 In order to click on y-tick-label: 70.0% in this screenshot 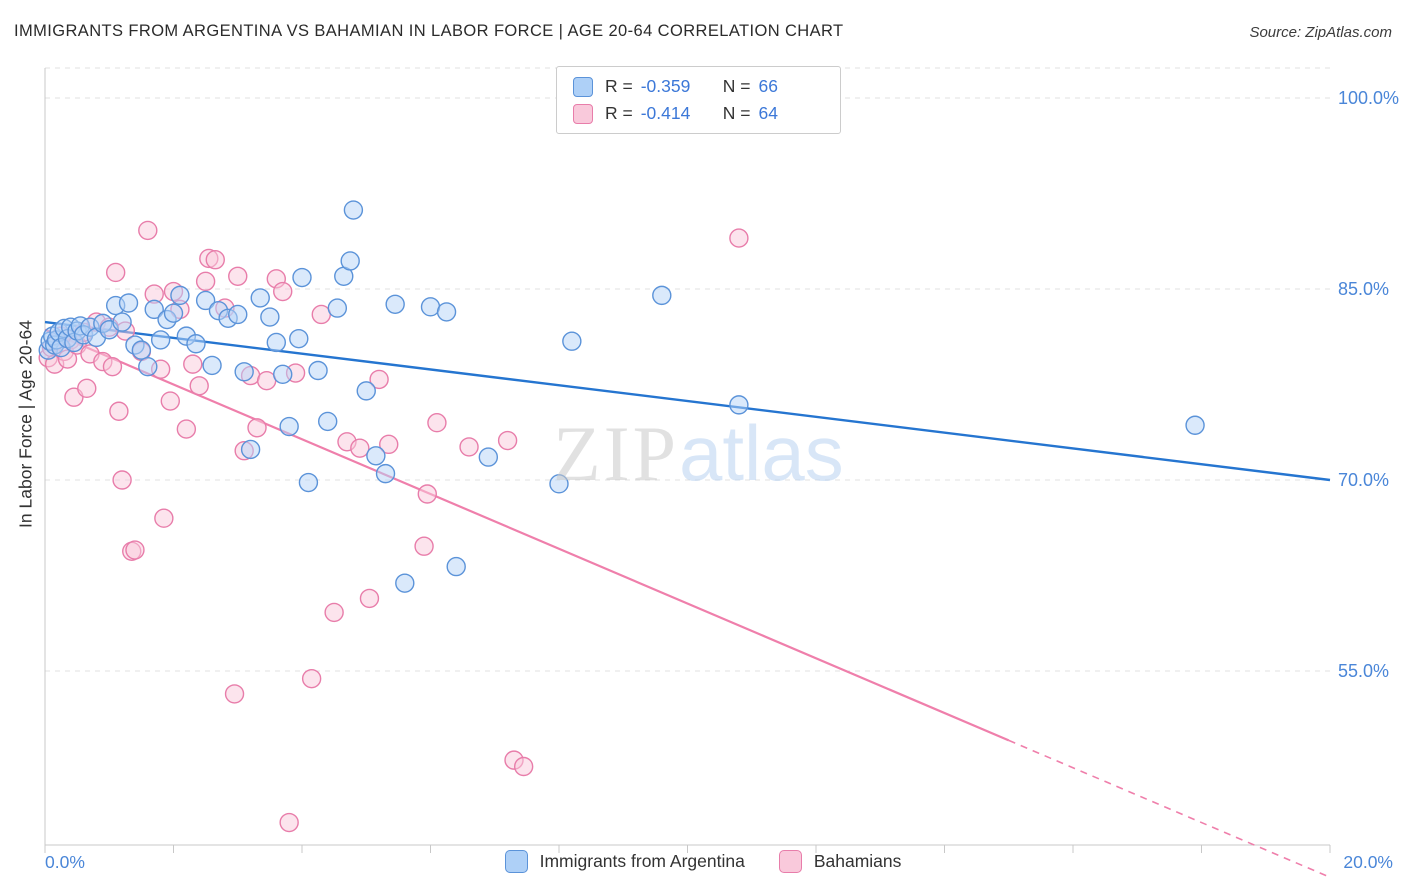, I will do `click(1363, 480)`.